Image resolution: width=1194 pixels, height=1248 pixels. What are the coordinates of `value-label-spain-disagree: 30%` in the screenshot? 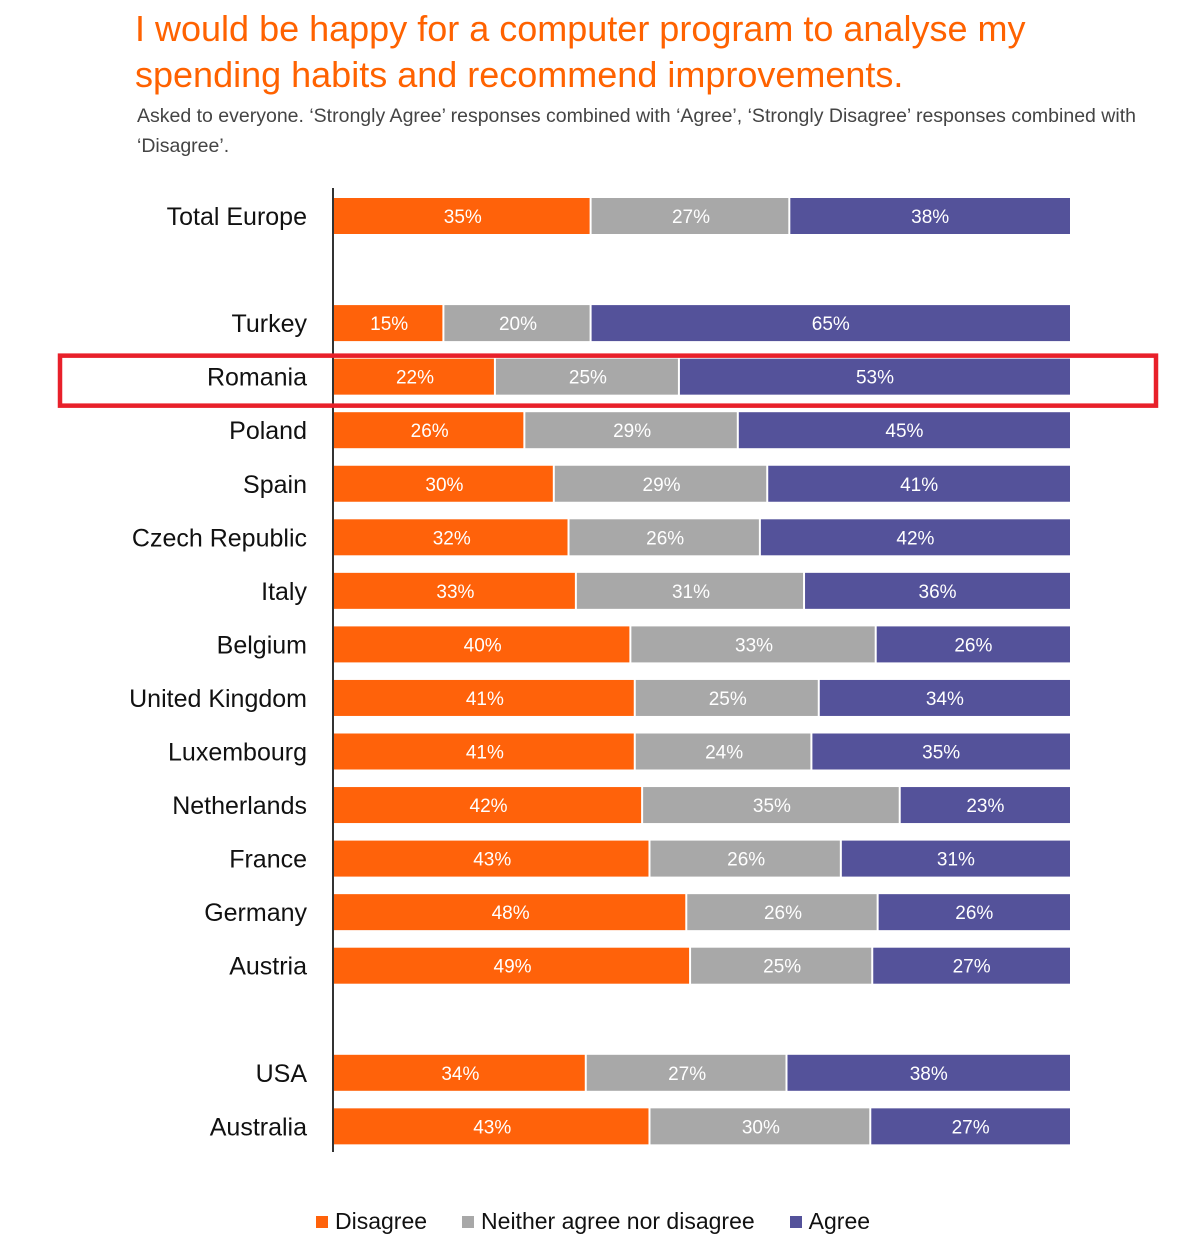 It's located at (444, 485).